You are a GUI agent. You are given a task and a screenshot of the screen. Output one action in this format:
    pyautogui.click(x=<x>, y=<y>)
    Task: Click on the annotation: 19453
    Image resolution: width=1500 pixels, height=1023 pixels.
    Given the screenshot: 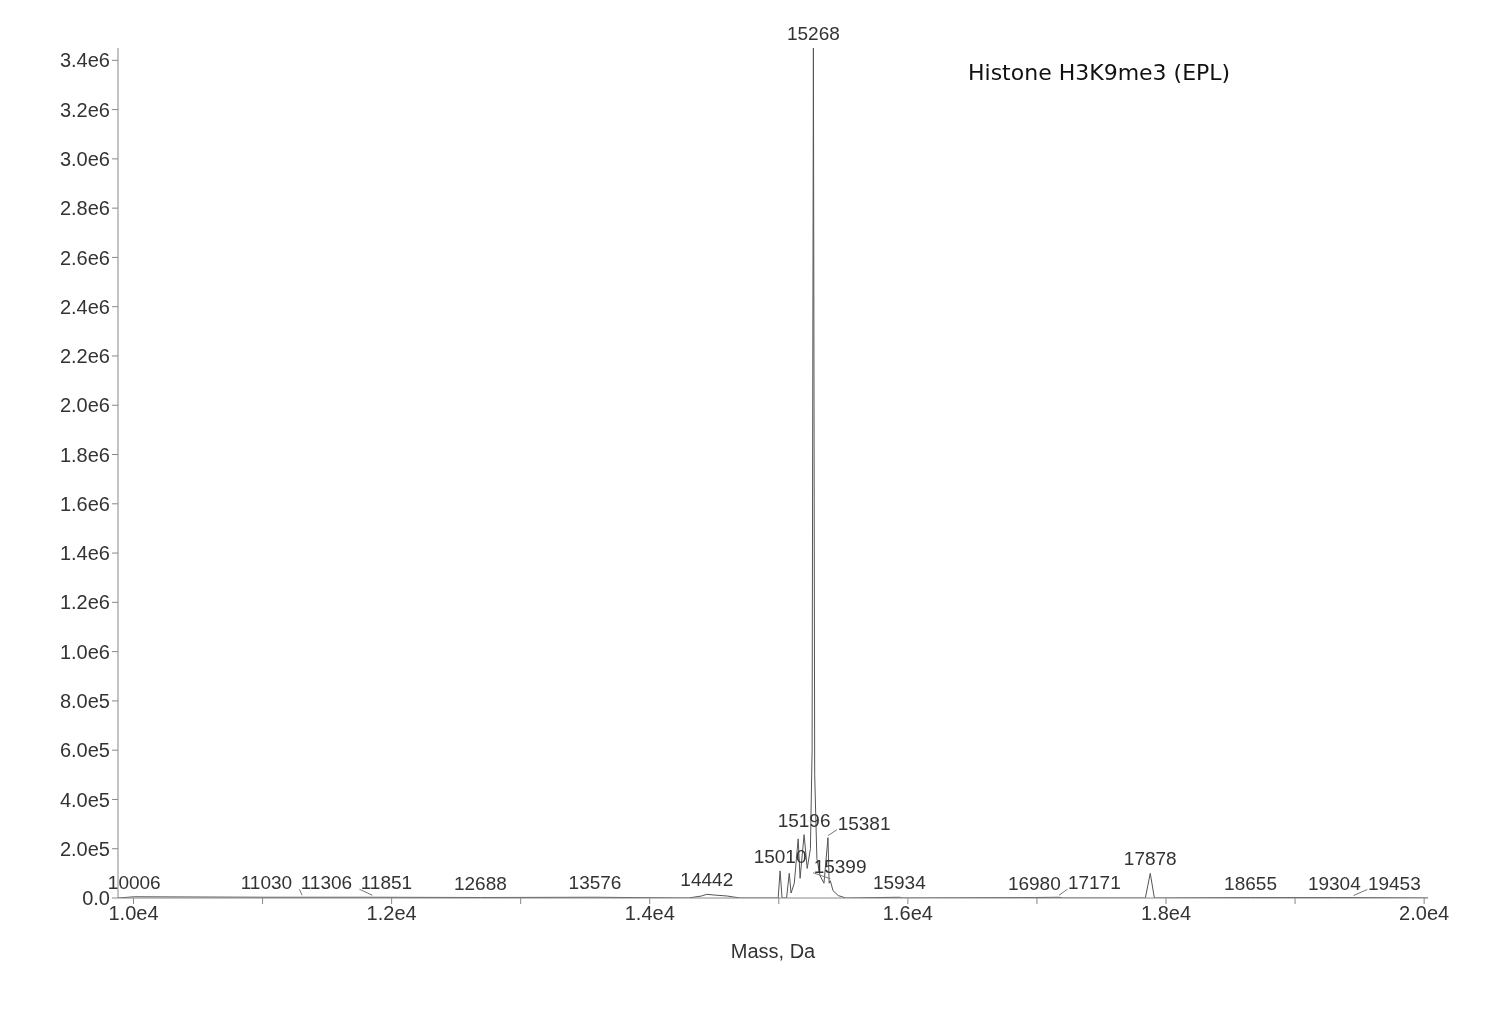 What is the action you would take?
    pyautogui.click(x=1394, y=883)
    